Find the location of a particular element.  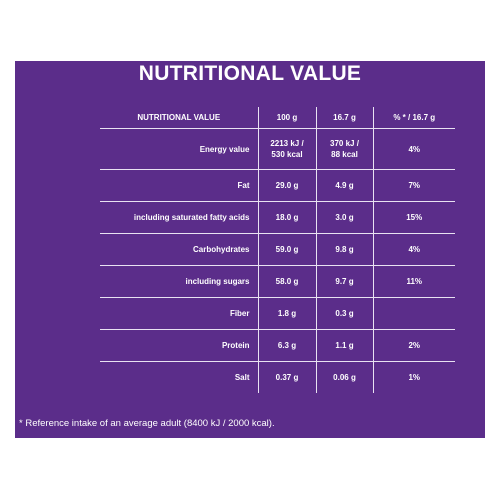

value-kcal: 530 kcal is located at coordinates (287, 154).